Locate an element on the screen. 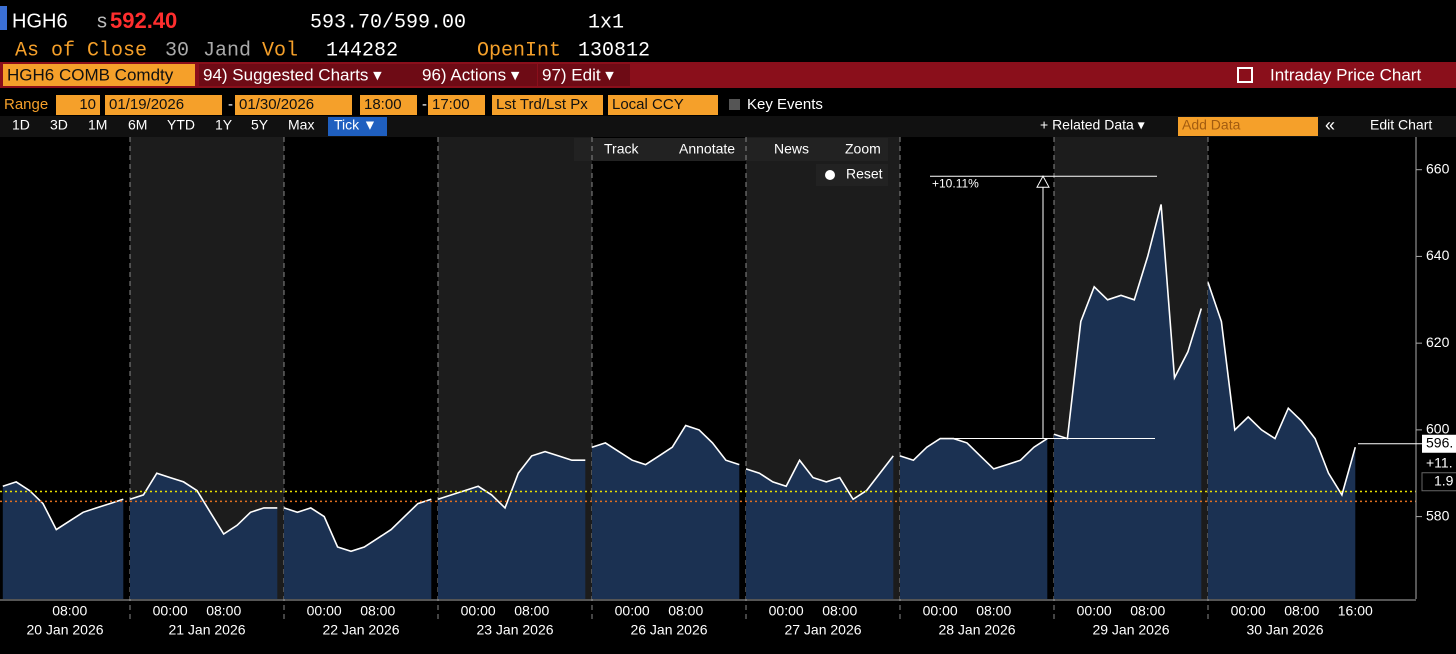 The image size is (1456, 654). size: 1x1 is located at coordinates (606, 22).